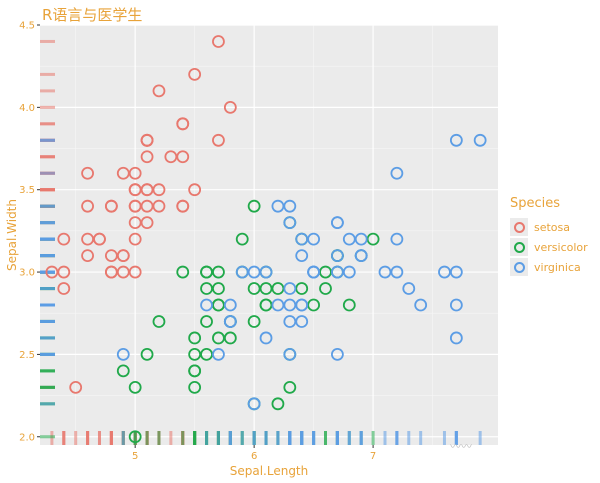  Describe the element at coordinates (552, 227) in the screenshot. I see `legend-label-setosa: setosa` at that location.